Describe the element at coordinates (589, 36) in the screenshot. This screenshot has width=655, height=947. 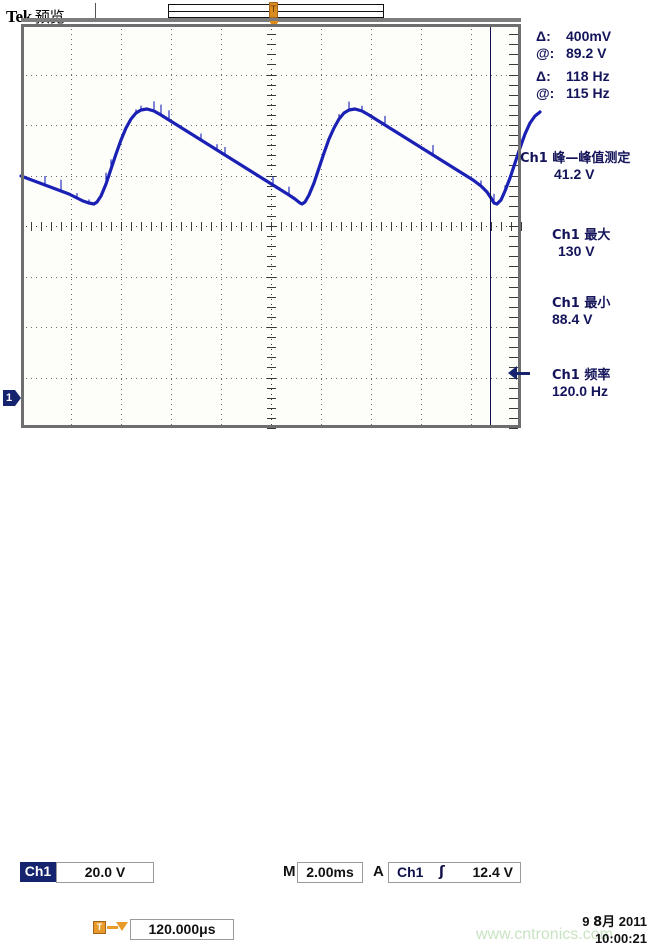
I see `cursor-delta-voltage-value: 400mV` at that location.